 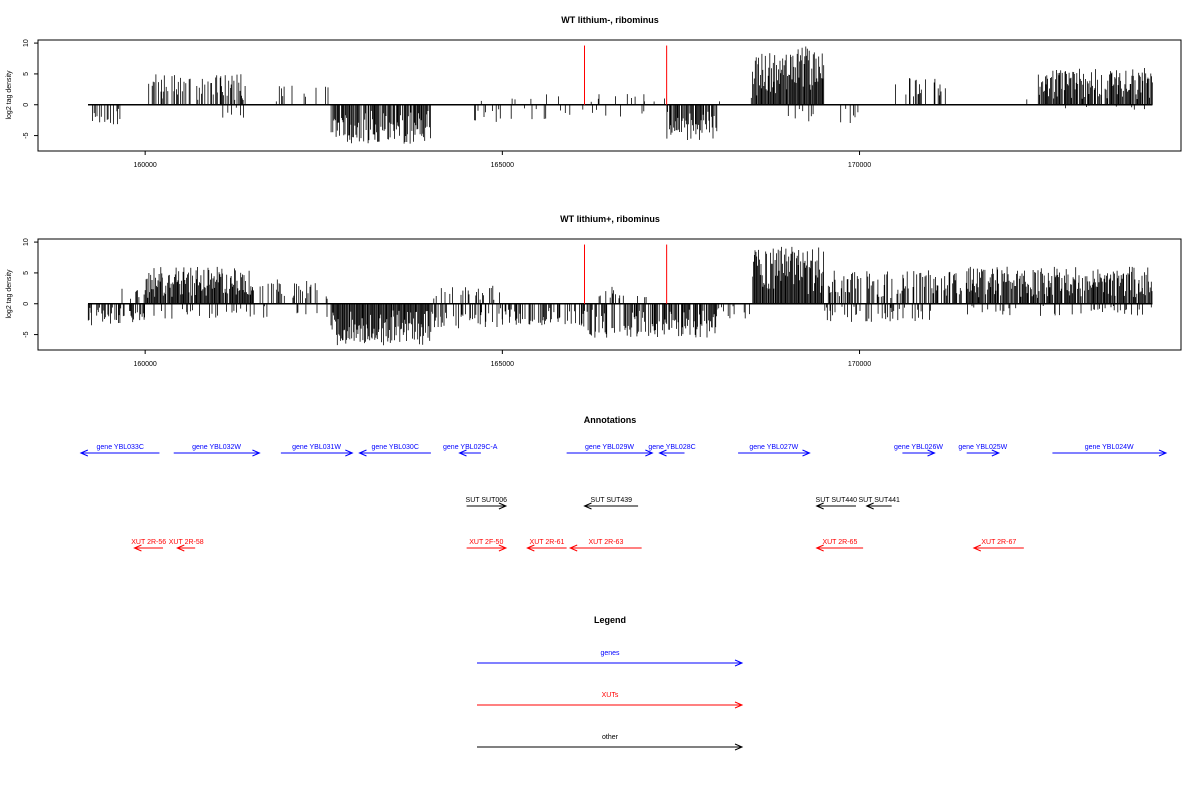 I want to click on legend-title: Legend, so click(x=610, y=620).